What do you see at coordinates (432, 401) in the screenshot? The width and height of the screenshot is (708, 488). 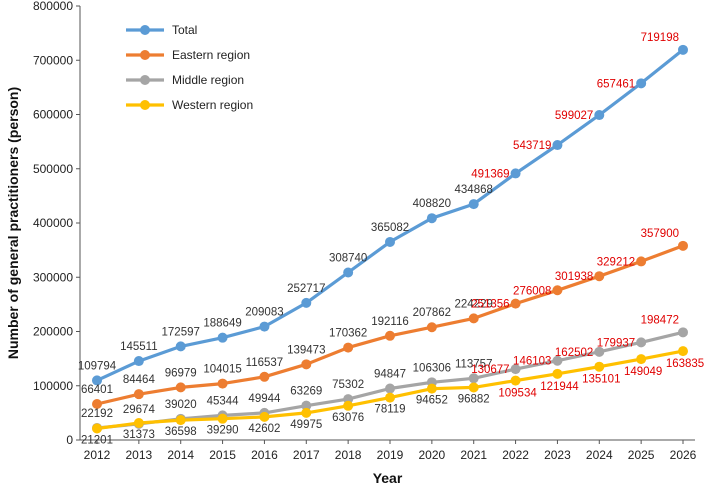 I see `data-label: 94652` at bounding box center [432, 401].